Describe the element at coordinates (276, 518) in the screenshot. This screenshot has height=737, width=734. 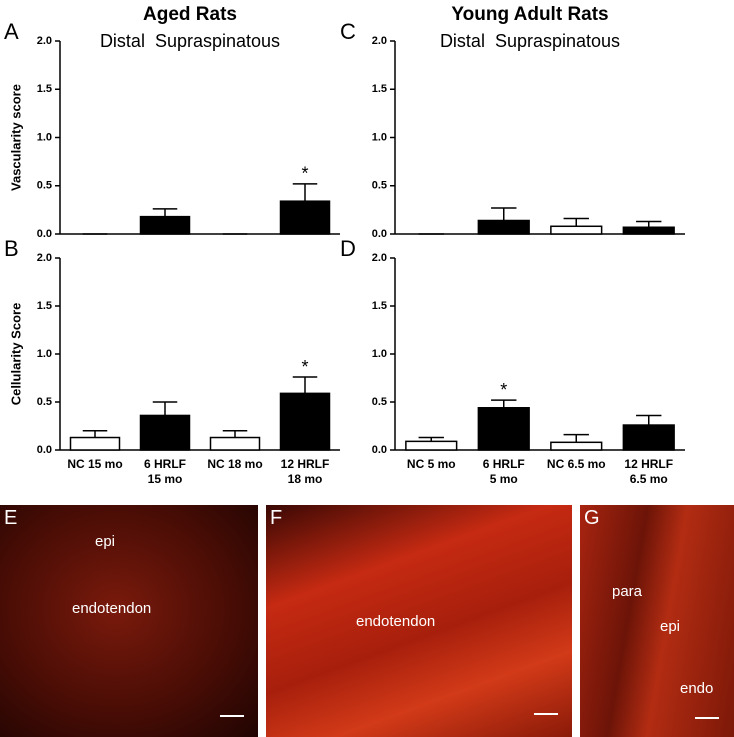
I see `panel-letter: F` at that location.